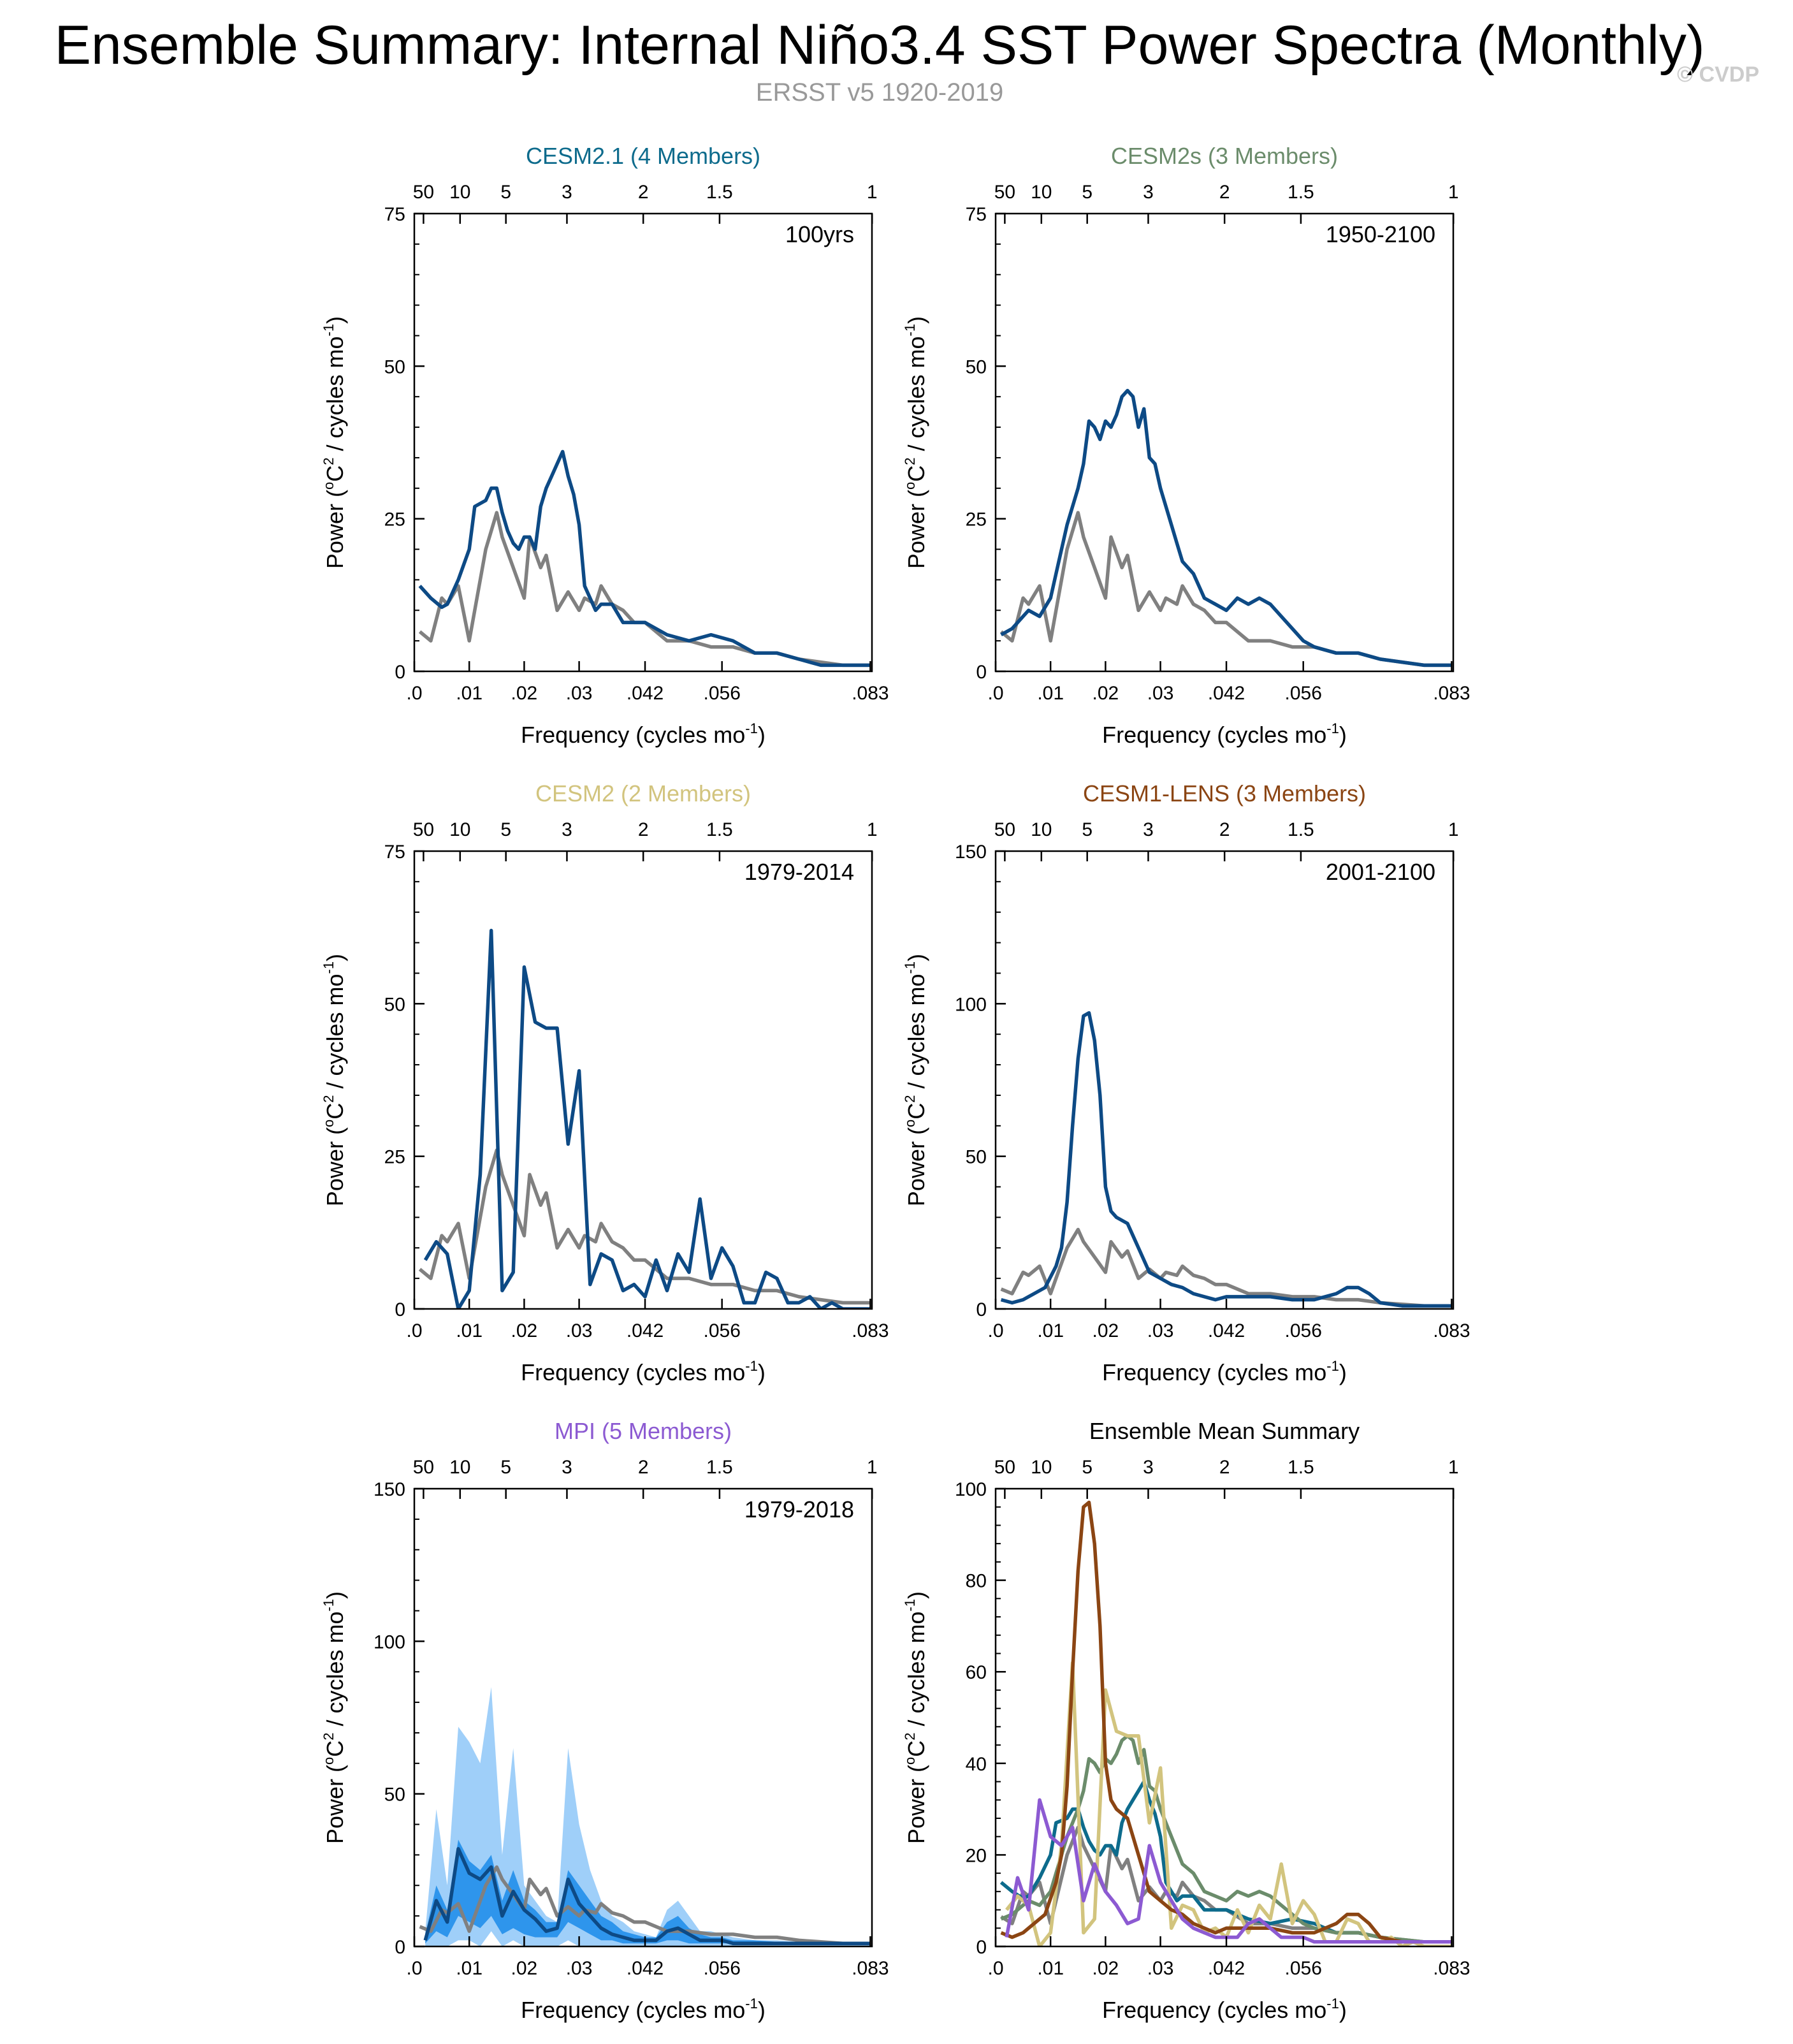 This screenshot has width=1793, height=2044. I want to click on subtitle: ERSST v5 1920-2019, so click(879, 92).